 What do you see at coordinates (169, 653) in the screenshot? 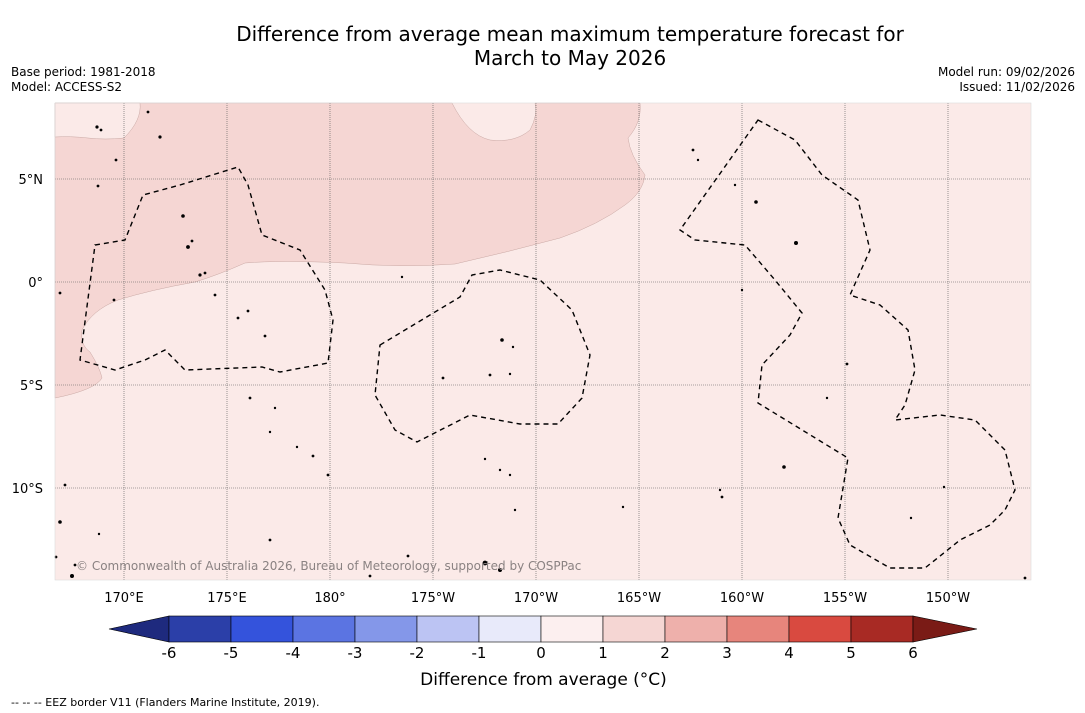
I see `colorbar-tick-label: -6` at bounding box center [169, 653].